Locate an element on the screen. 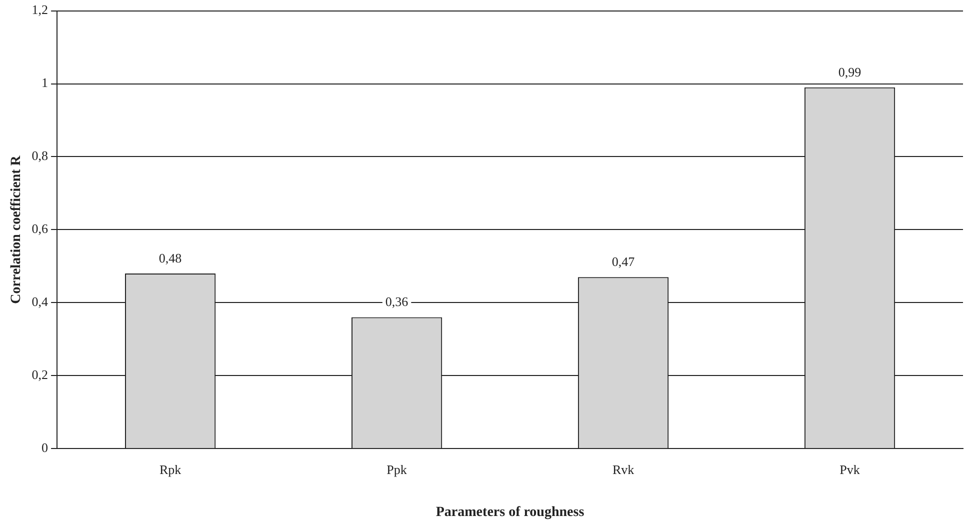 Image resolution: width=965 pixels, height=529 pixels. data-label: 0,48 is located at coordinates (170, 258).